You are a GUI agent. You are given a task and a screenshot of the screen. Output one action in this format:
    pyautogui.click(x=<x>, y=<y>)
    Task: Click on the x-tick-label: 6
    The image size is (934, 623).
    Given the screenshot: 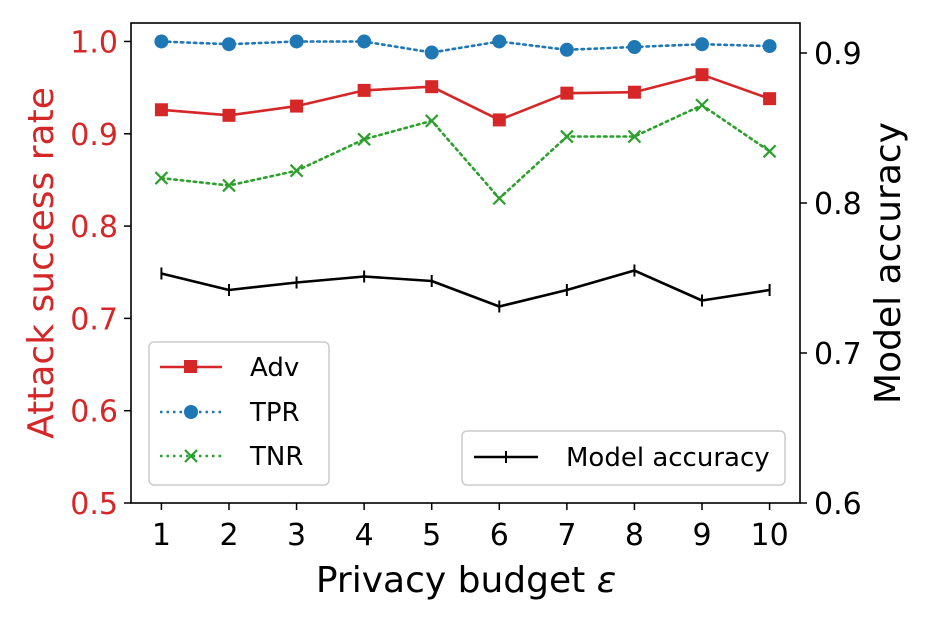 What is the action you would take?
    pyautogui.click(x=499, y=535)
    